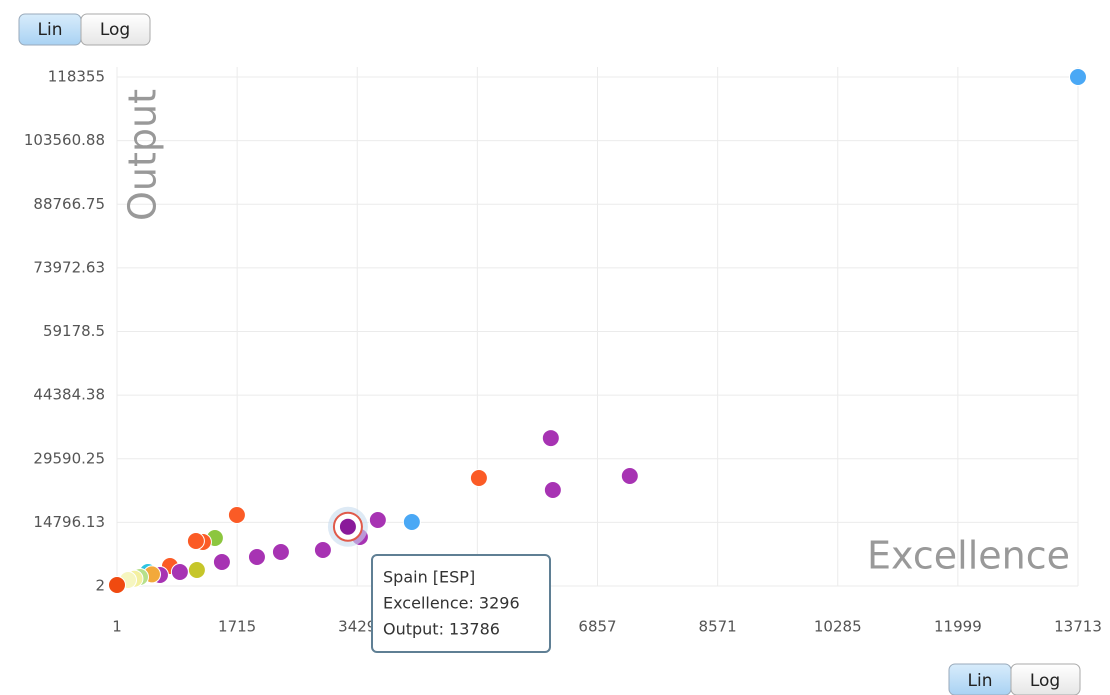 Image resolution: width=1110 pixels, height=695 pixels. Describe the element at coordinates (69, 204) in the screenshot. I see `y-tick-label: 88766.75` at that location.